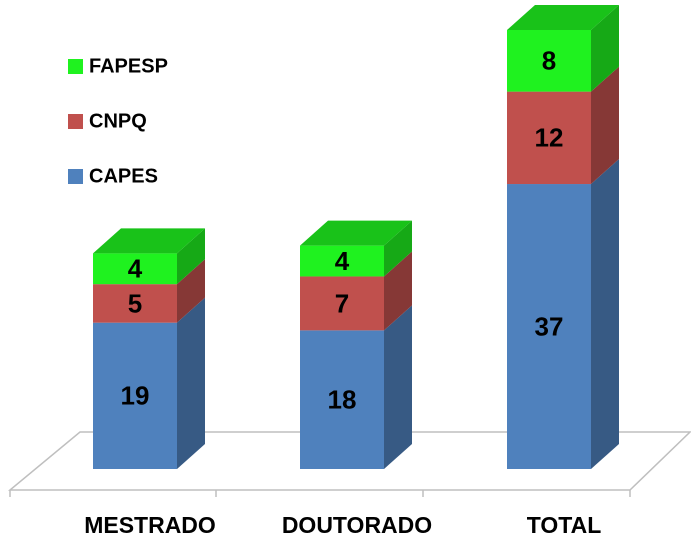 The width and height of the screenshot is (691, 539). I want to click on data-label: 37, so click(549, 326).